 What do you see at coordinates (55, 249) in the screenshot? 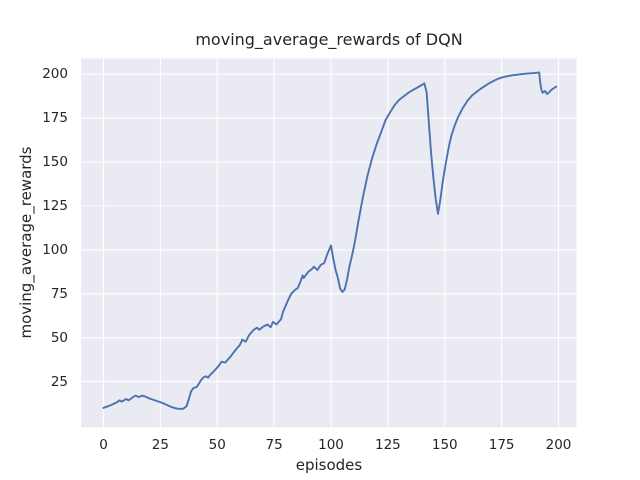
I see `y-tick-label: 100` at bounding box center [55, 249].